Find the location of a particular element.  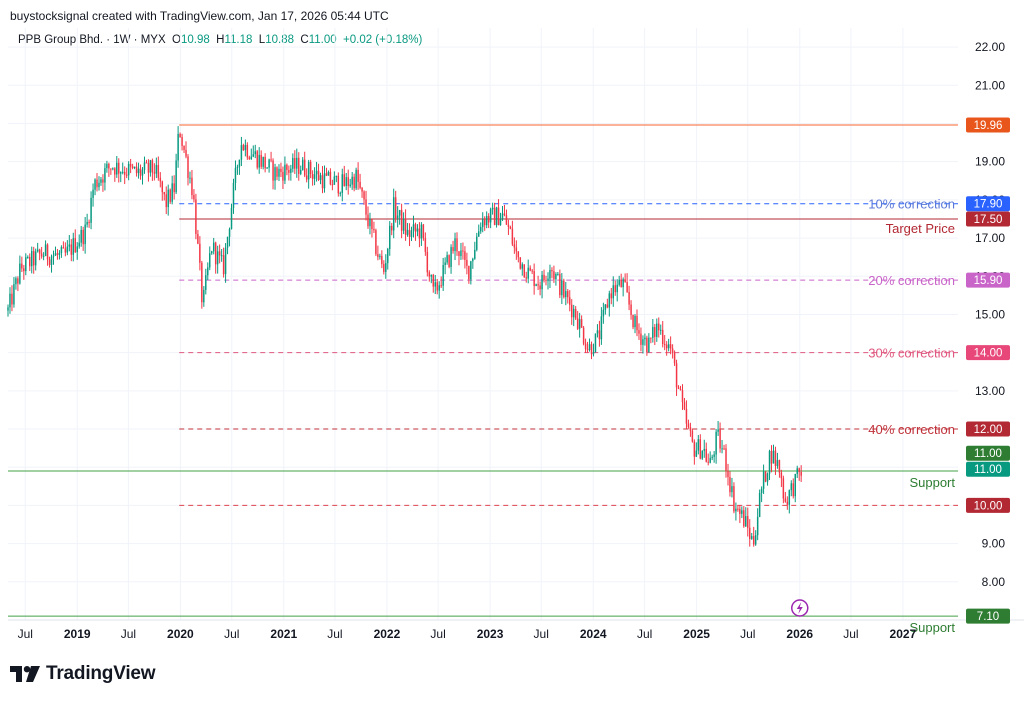

event-icons is located at coordinates (800, 608).